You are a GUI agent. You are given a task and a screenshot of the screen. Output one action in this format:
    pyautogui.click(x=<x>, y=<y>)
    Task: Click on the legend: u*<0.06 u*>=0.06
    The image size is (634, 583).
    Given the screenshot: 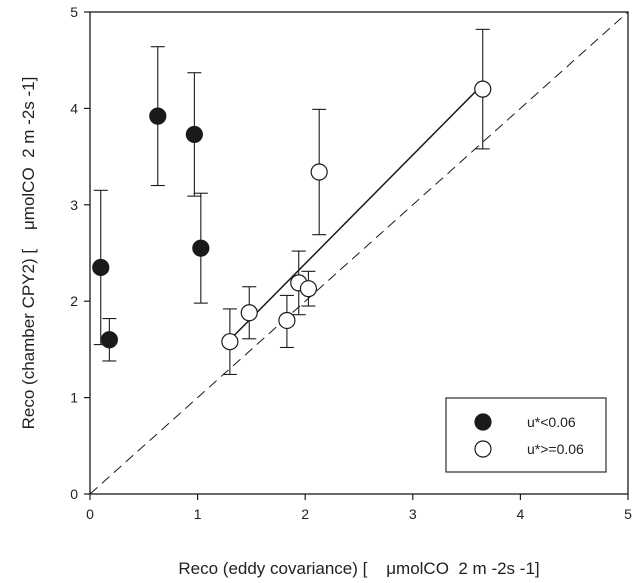 What is the action you would take?
    pyautogui.click(x=526, y=435)
    